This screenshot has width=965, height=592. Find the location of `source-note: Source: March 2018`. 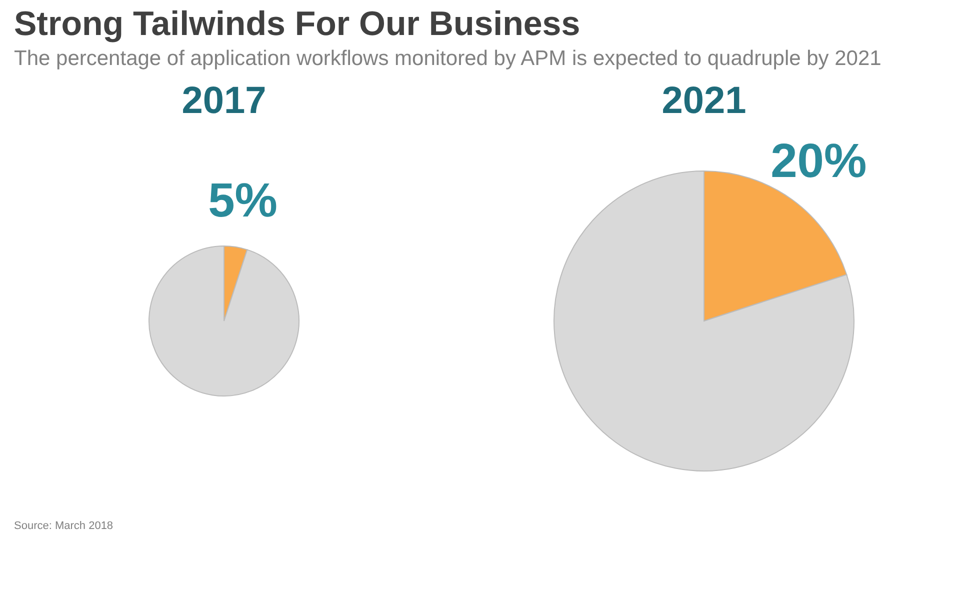

source-note: Source: March 2018 is located at coordinates (64, 526).